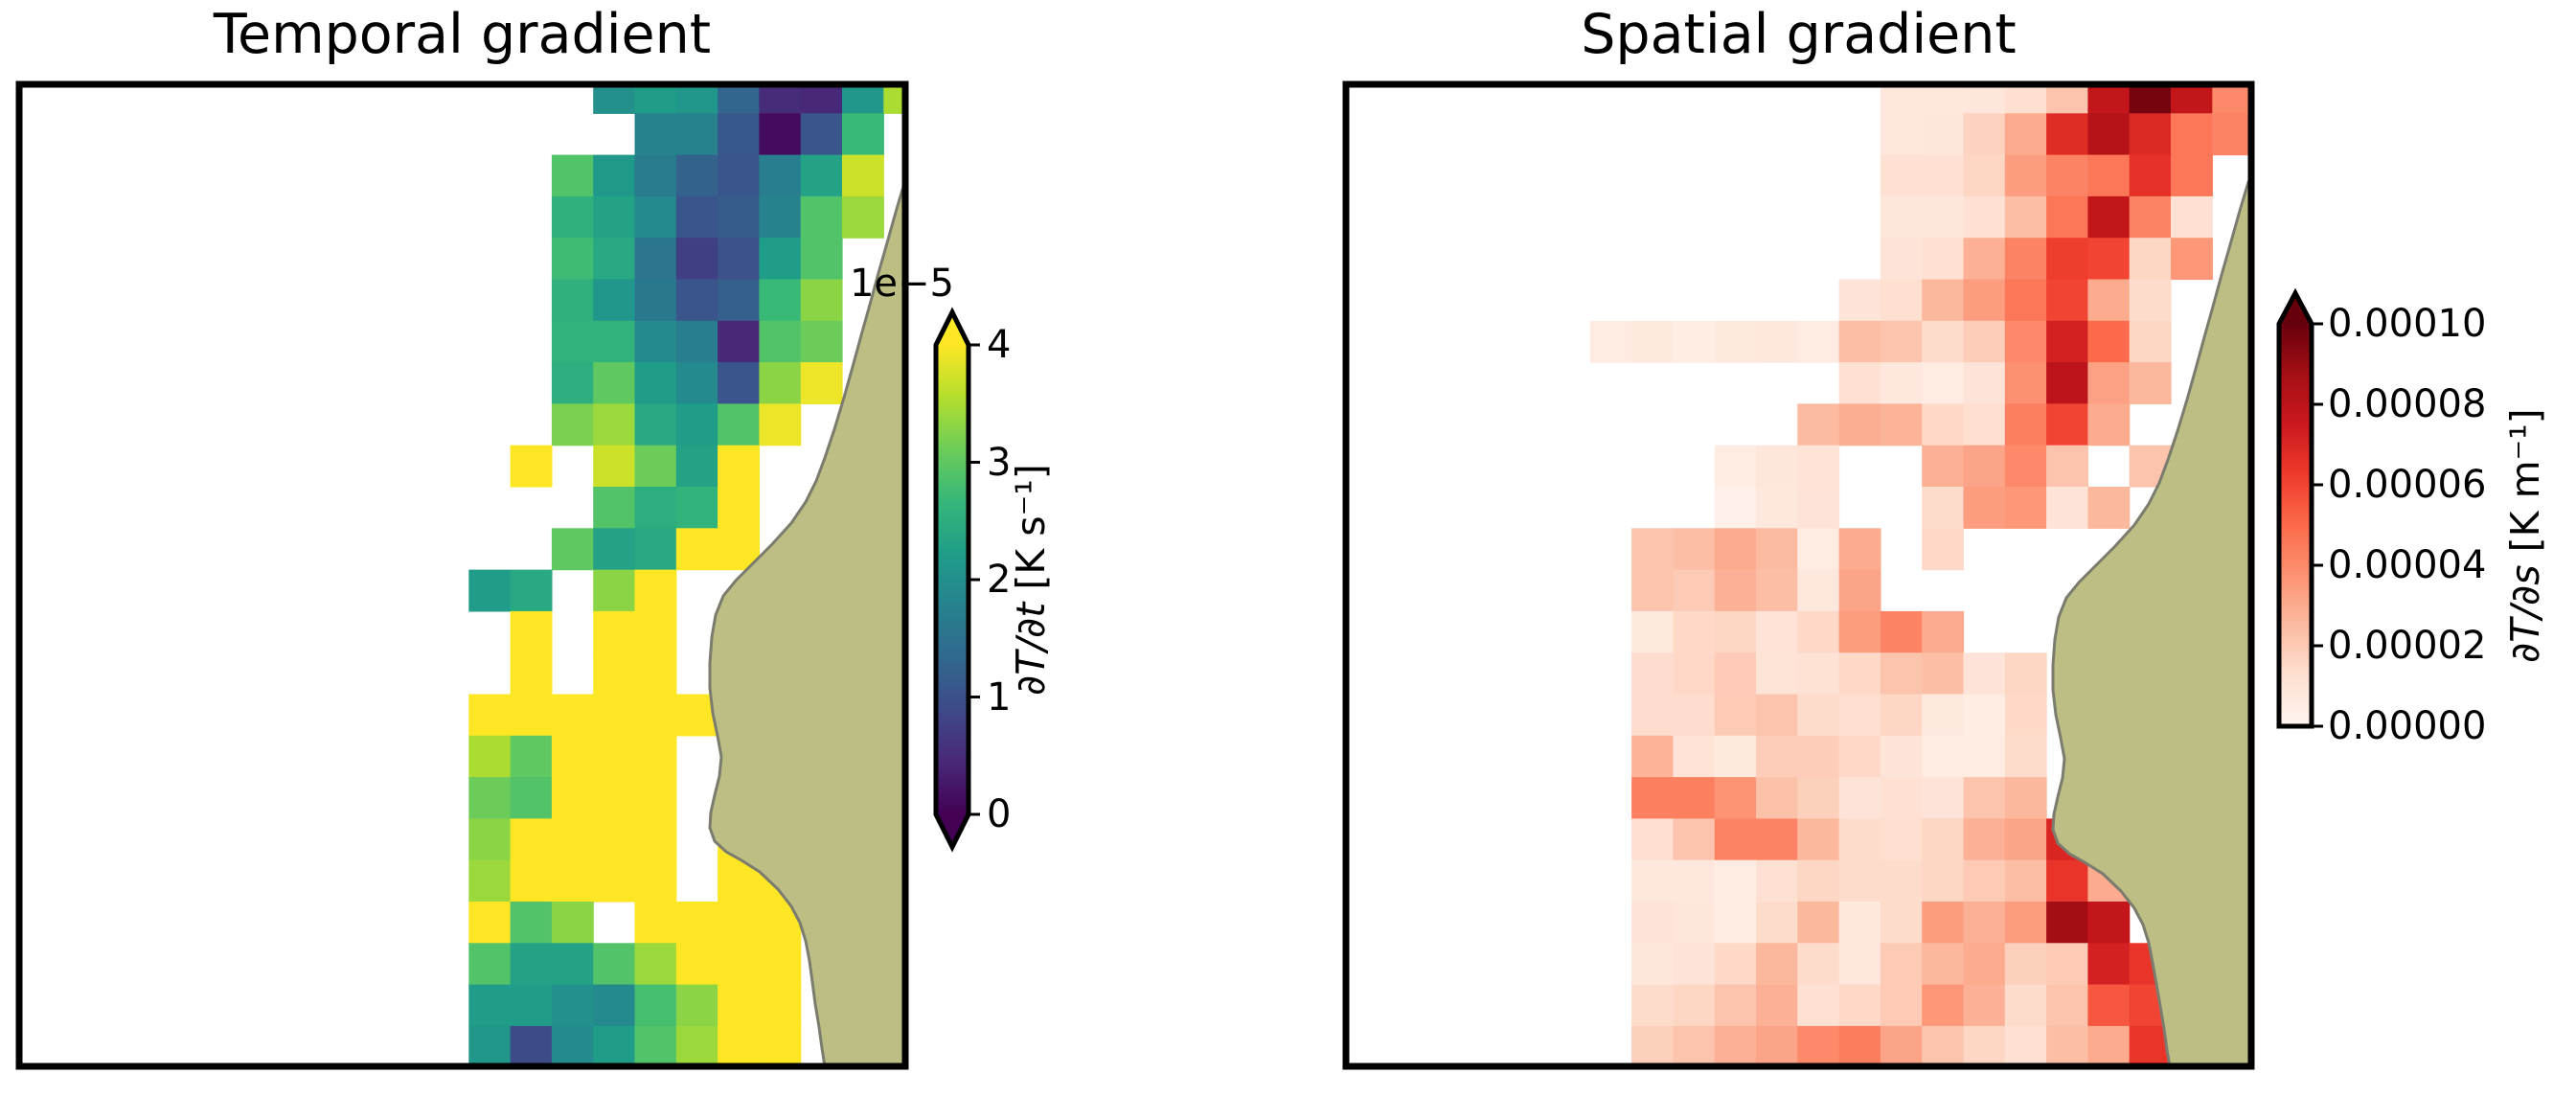 The height and width of the screenshot is (1097, 2576). What do you see at coordinates (2525, 536) in the screenshot?
I see `colorbar-axis-label-spatial: ∂T/∂s [K m⁻¹]` at bounding box center [2525, 536].